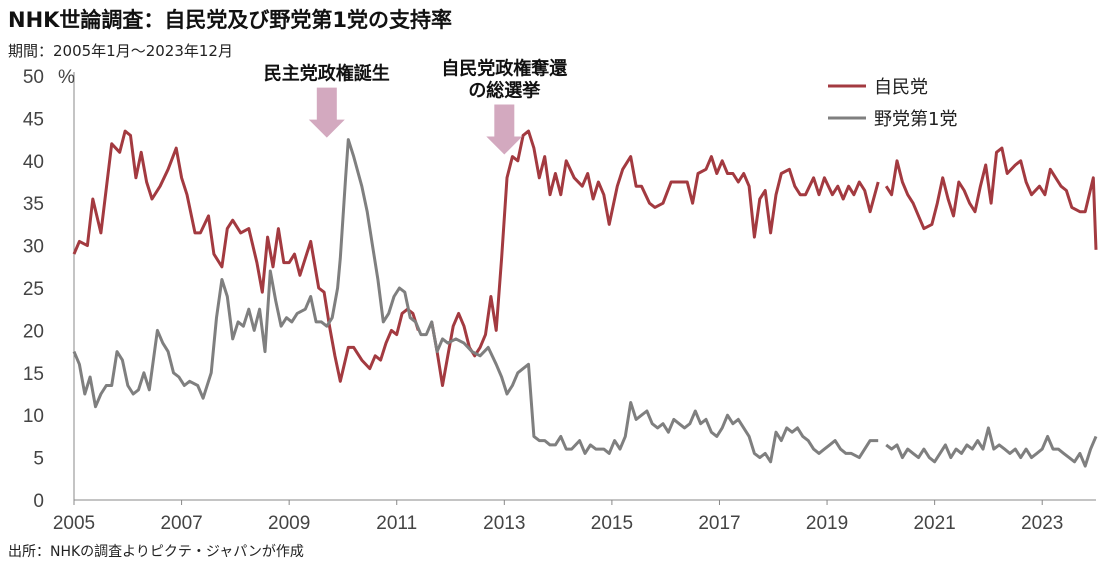 This screenshot has width=1116, height=569. What do you see at coordinates (396, 523) in the screenshot?
I see `x-tick-label: 2011` at bounding box center [396, 523].